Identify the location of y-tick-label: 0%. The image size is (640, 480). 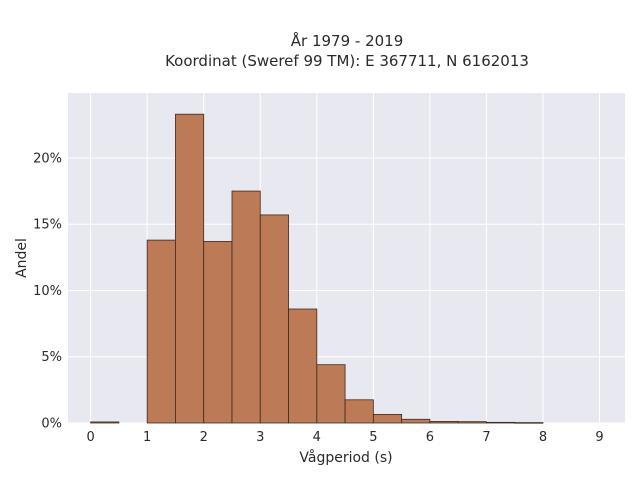
(51, 424).